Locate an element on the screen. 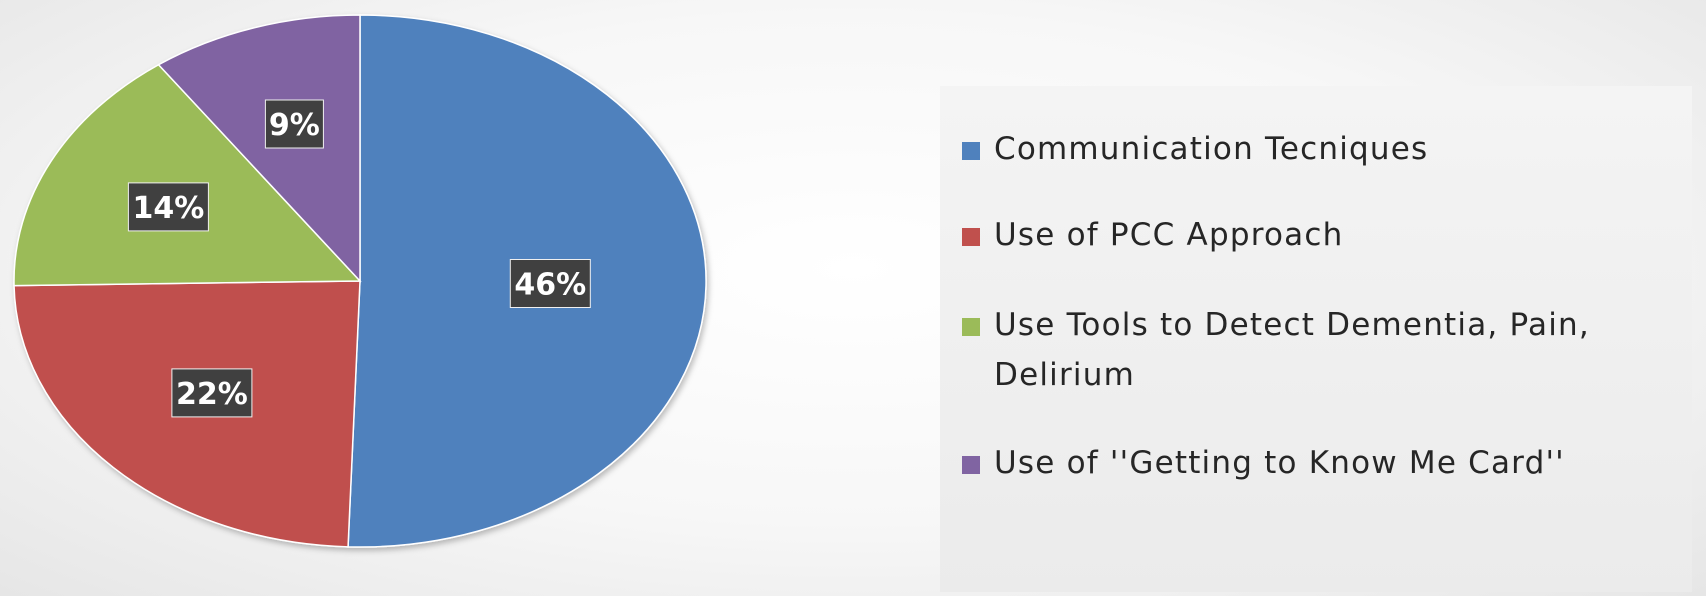  legend-item-communication: Communication Tecniques is located at coordinates (1323, 149).